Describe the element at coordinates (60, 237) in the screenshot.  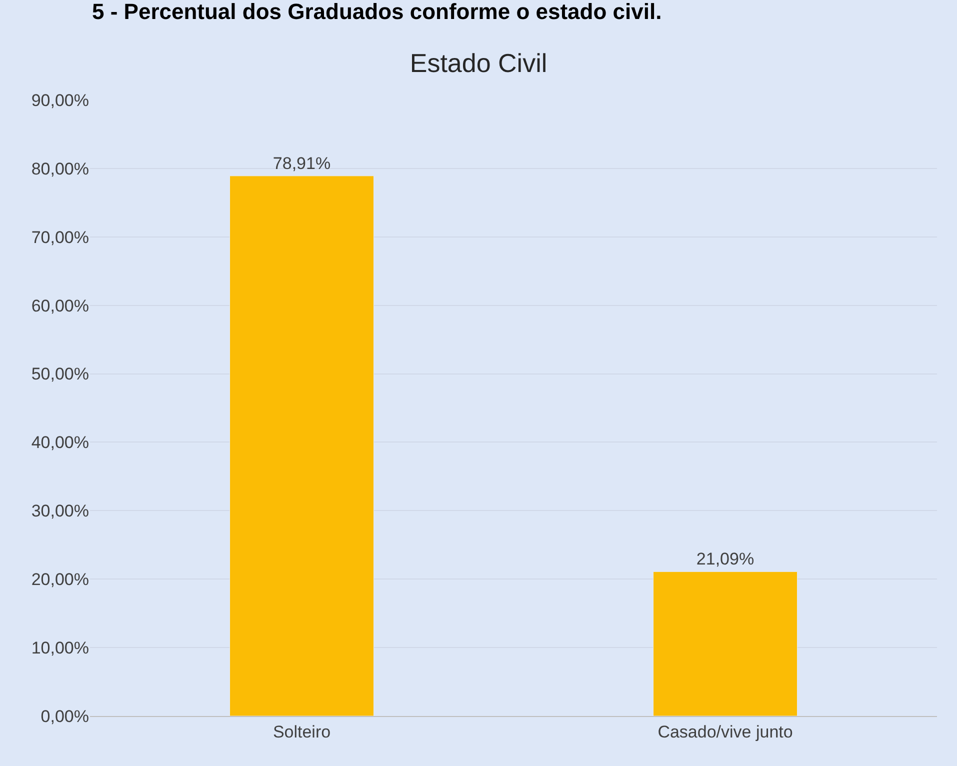
I see `y-tick-label: 70,00%` at that location.